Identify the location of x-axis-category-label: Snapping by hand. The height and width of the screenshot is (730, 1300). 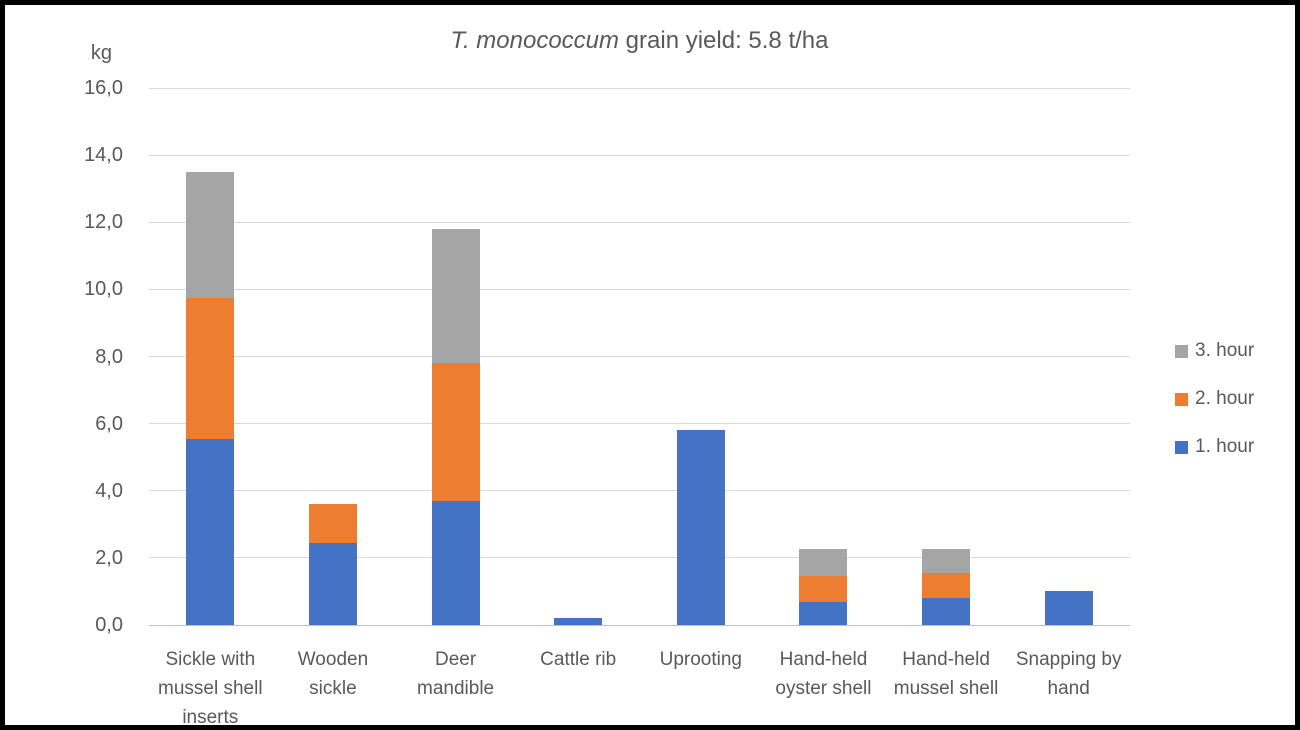
(1068, 674).